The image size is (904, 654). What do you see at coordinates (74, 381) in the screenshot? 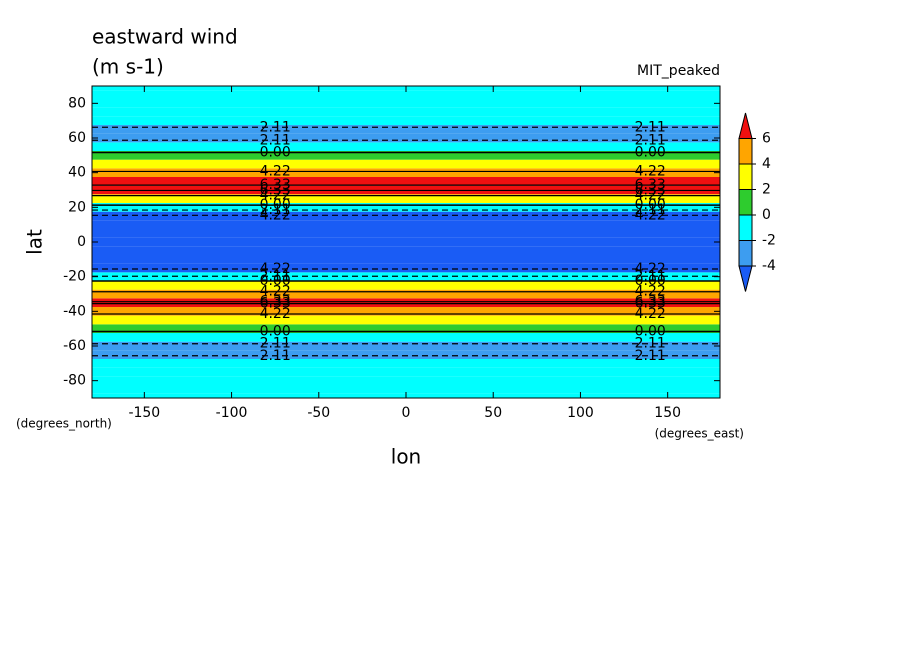
I see `y-tick-label: -80` at bounding box center [74, 381].